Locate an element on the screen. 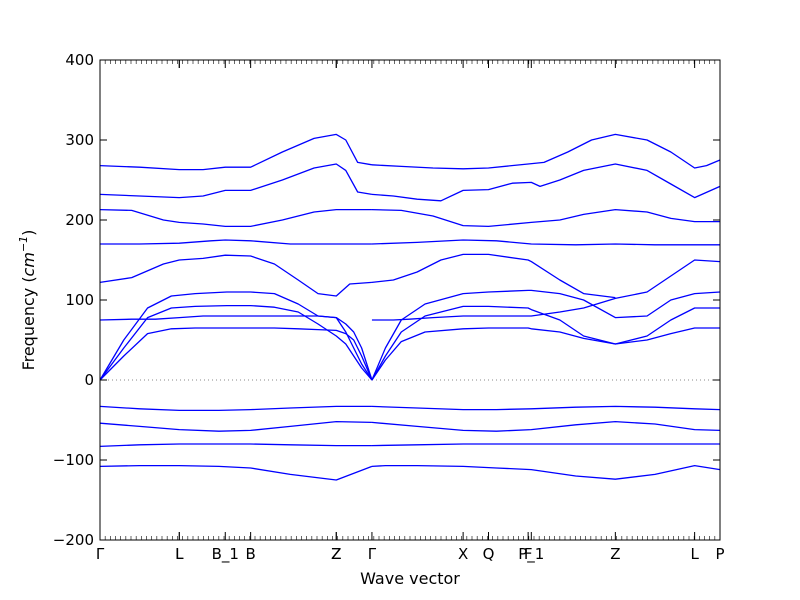  y-axis-title-close: ) is located at coordinates (28, 233).